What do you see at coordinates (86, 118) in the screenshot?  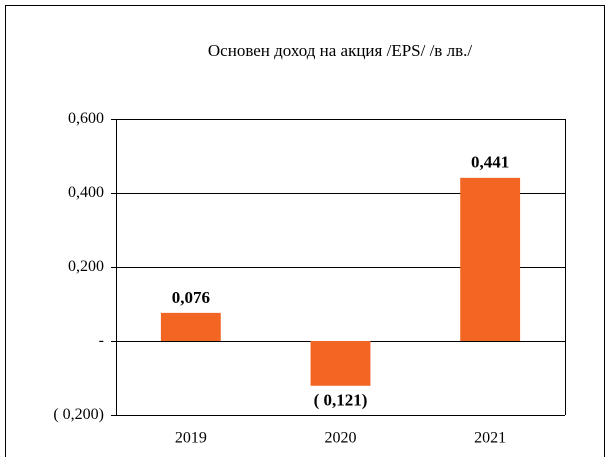 I see `y-tick-label: 0,600` at bounding box center [86, 118].